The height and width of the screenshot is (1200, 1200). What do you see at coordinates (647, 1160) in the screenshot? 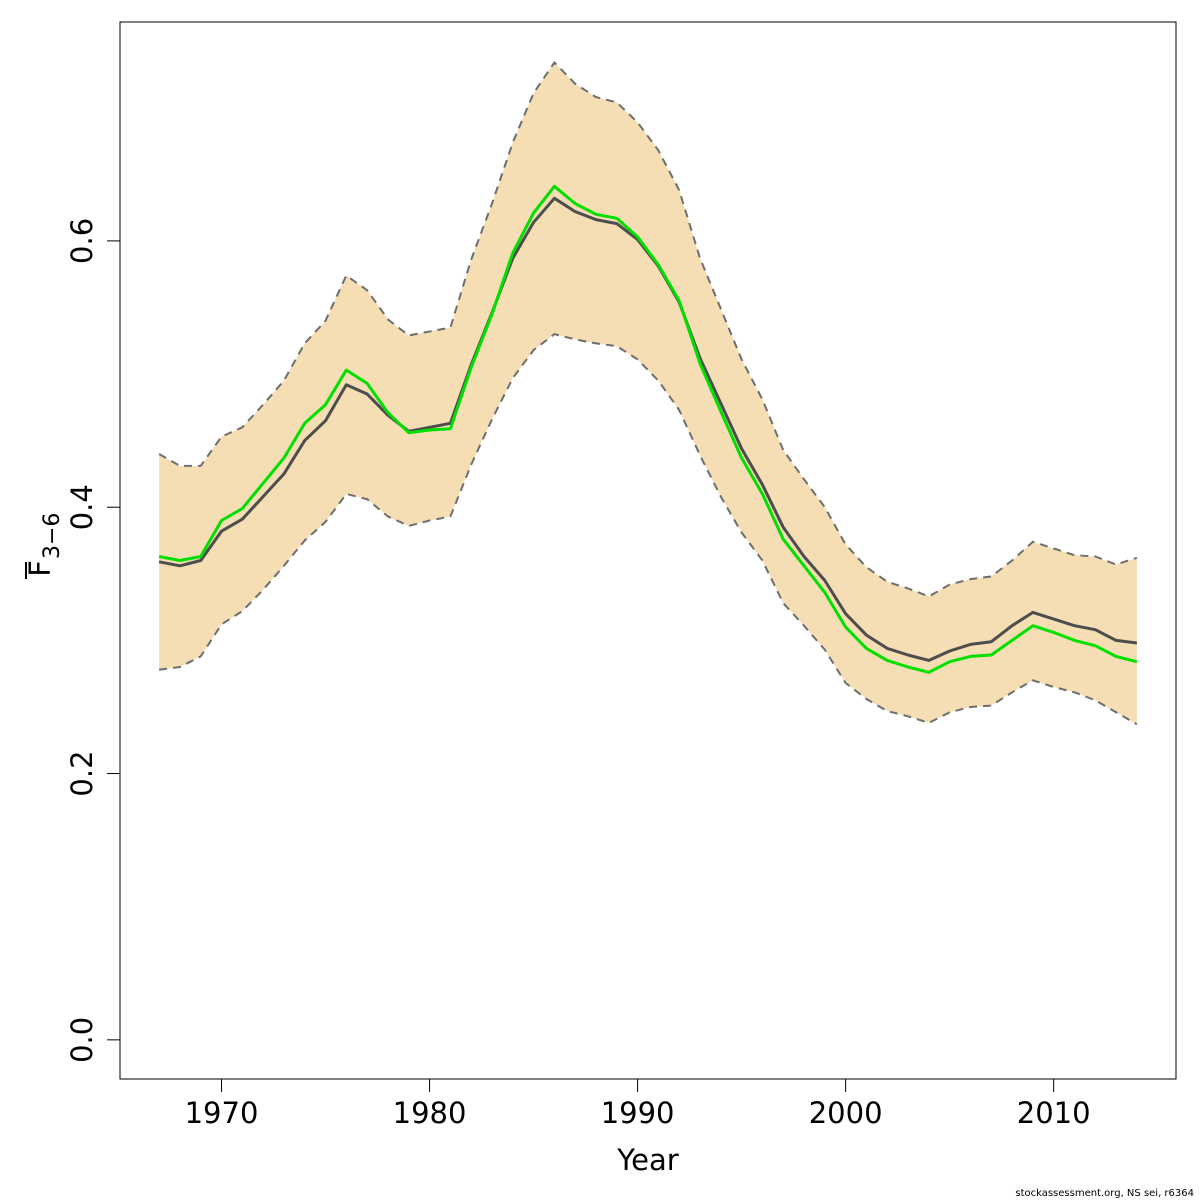
I see `x-axis-label: Year` at bounding box center [647, 1160].